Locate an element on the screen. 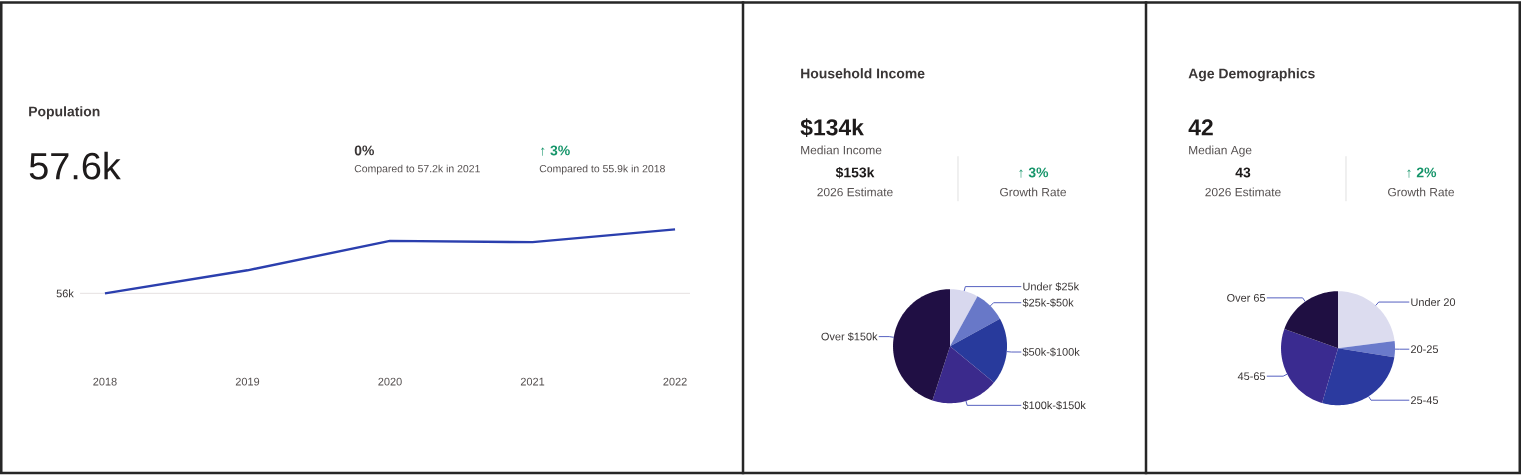 The width and height of the screenshot is (1521, 475). text: 43 is located at coordinates (1243, 172).